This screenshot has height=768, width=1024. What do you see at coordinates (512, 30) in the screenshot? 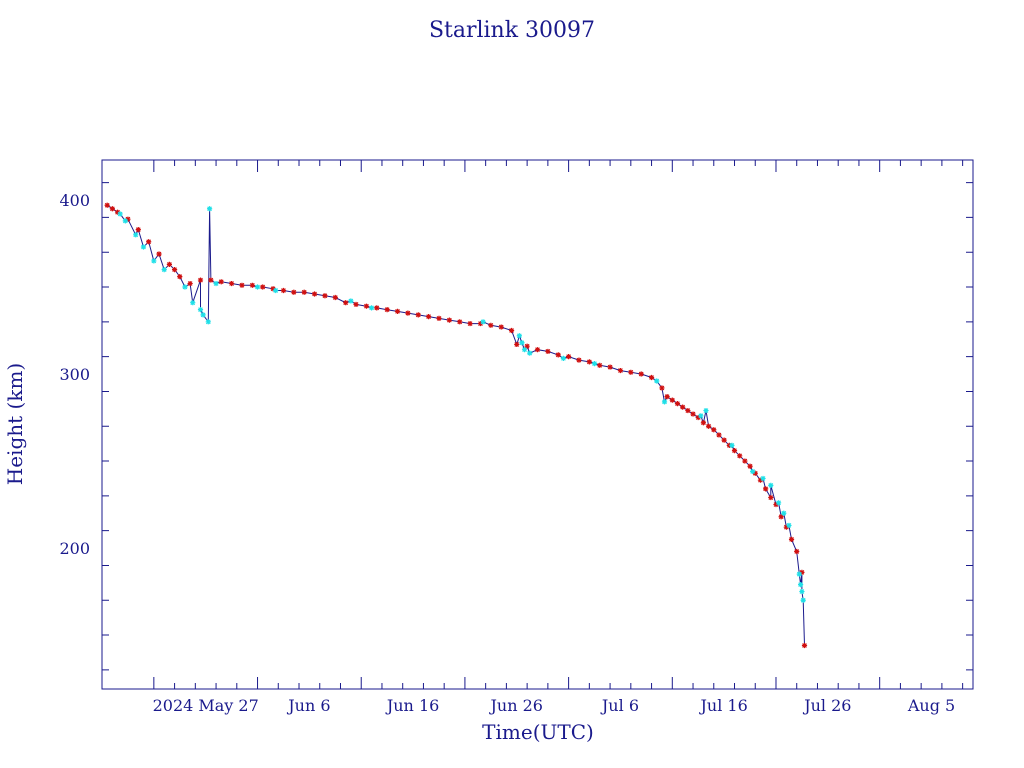
I see `chart-title: Starlink 30097` at bounding box center [512, 30].